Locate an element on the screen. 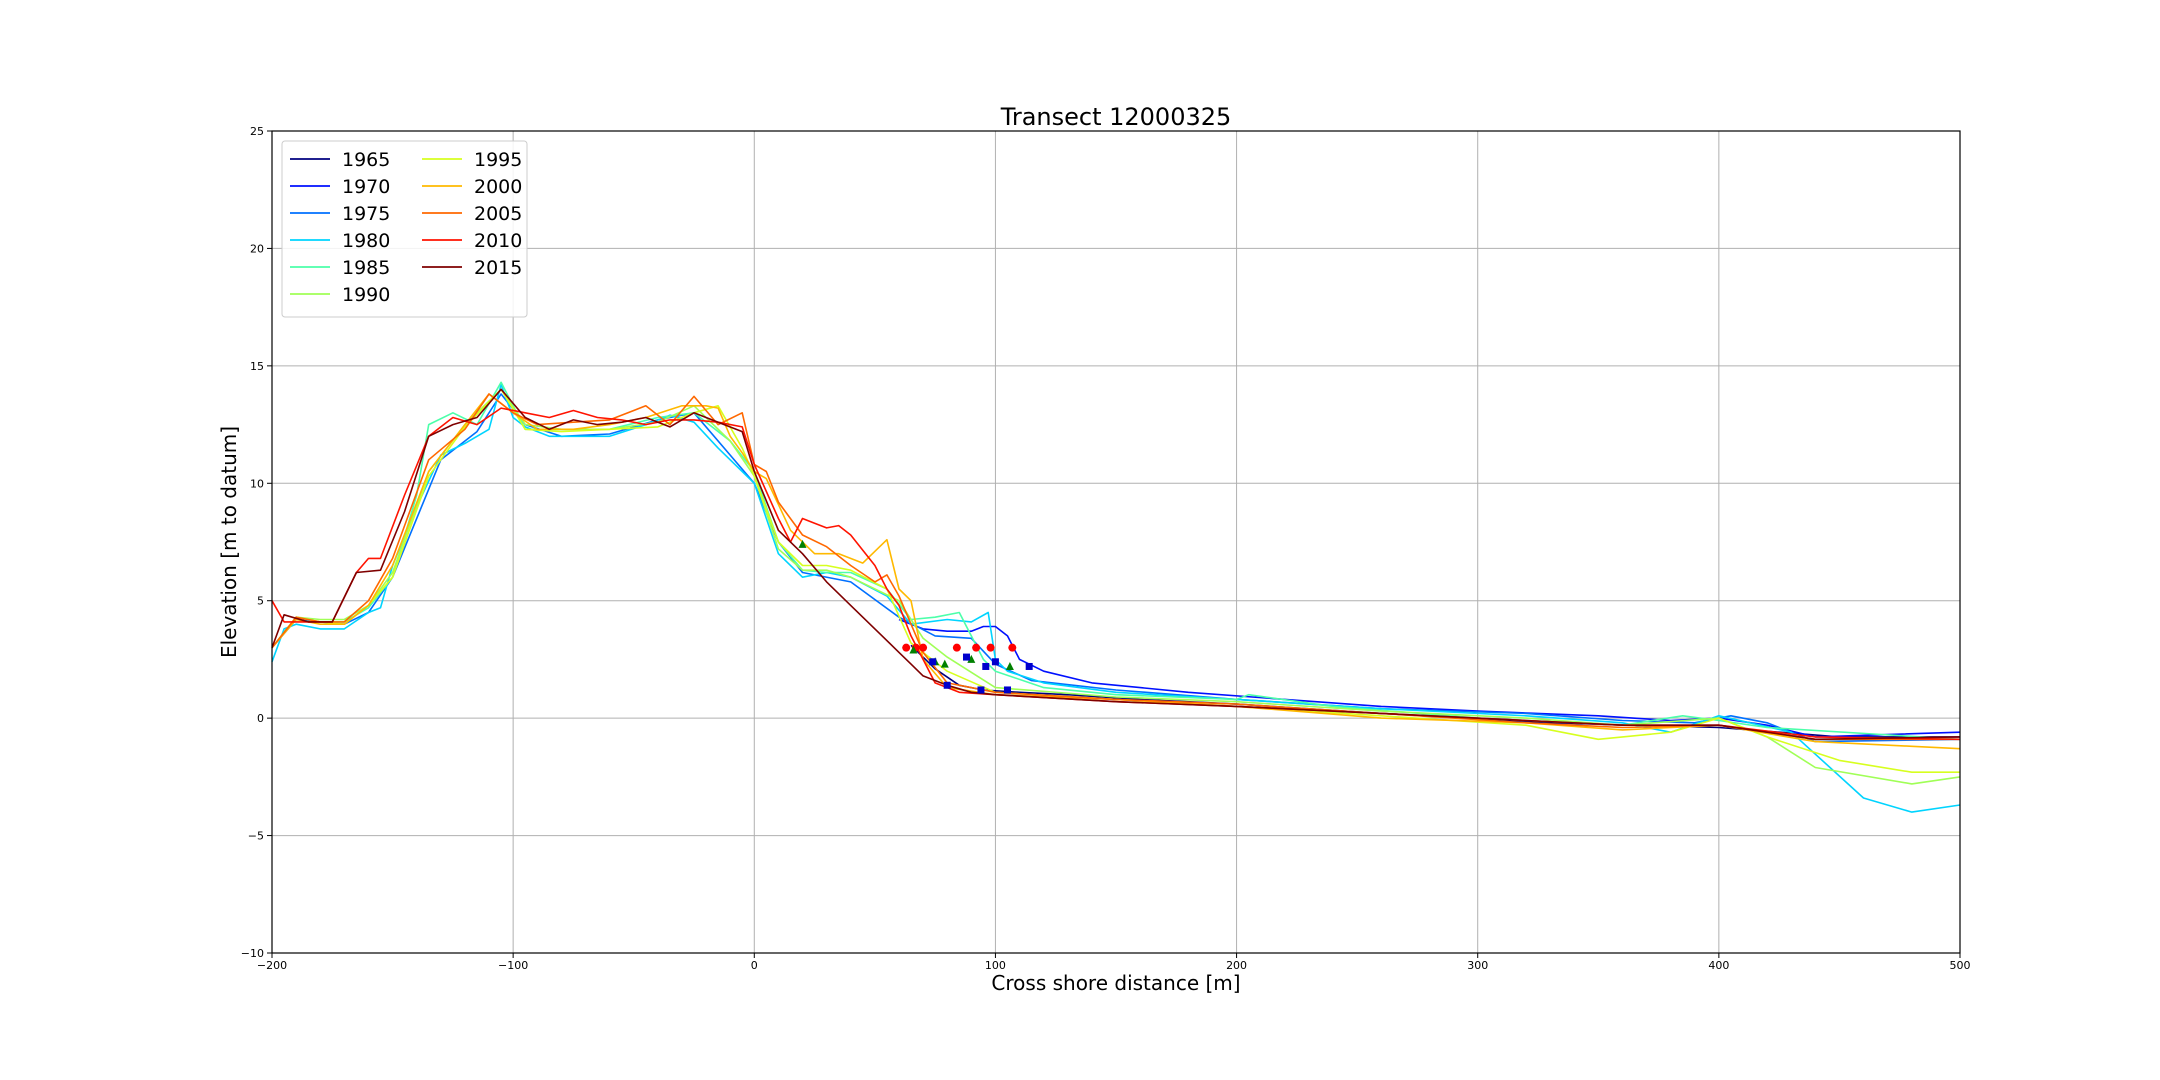  x-tick-label: −200 is located at coordinates (272, 965).